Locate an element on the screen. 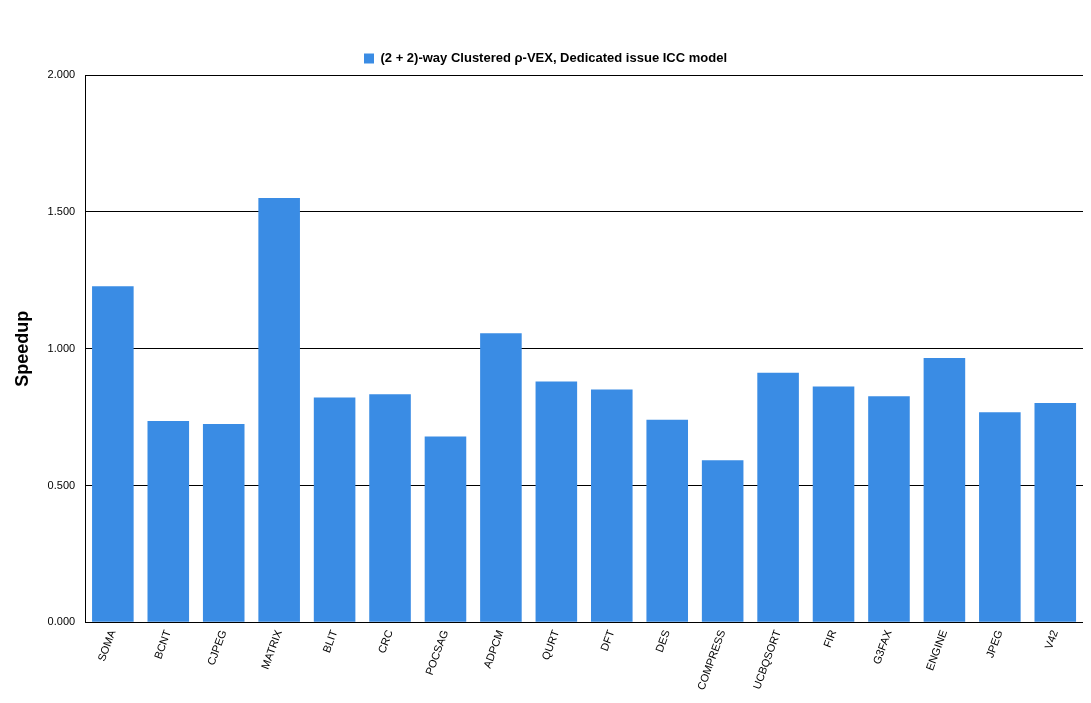 The height and width of the screenshot is (703, 1091). x-tick-label: JPEG is located at coordinates (994, 644).